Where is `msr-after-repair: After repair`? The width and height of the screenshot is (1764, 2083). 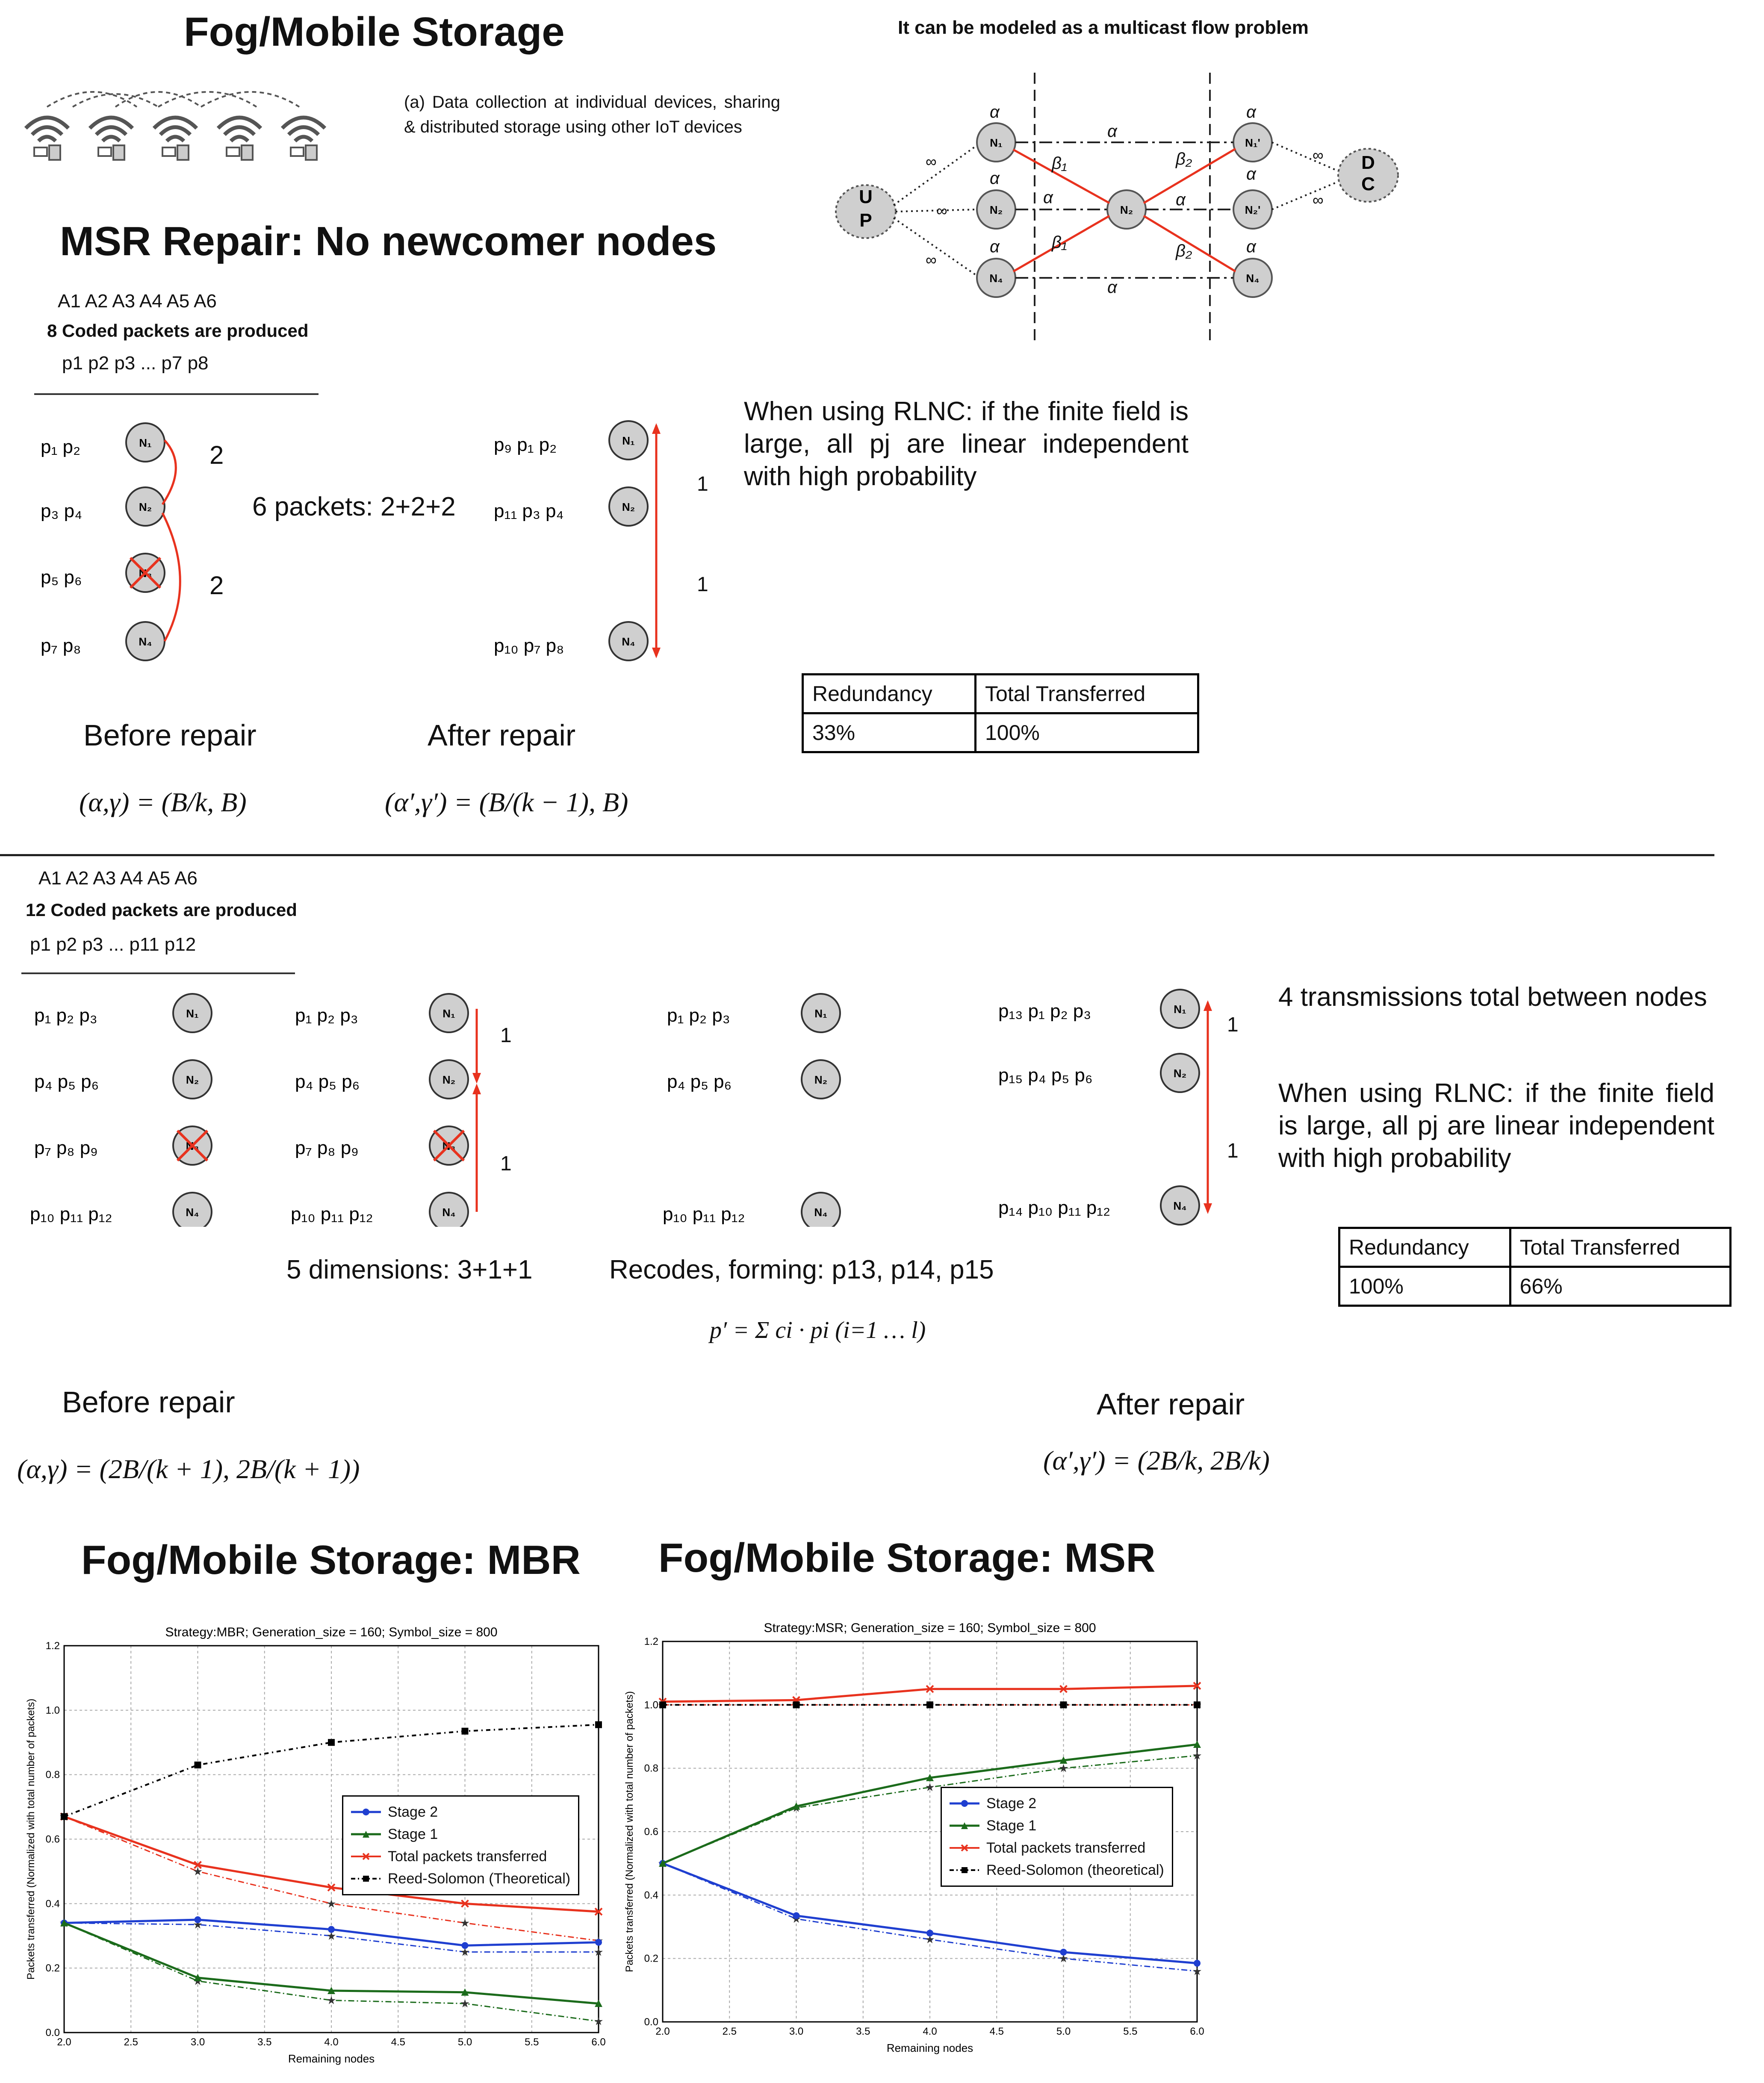
msr-after-repair: After repair is located at coordinates (502, 735).